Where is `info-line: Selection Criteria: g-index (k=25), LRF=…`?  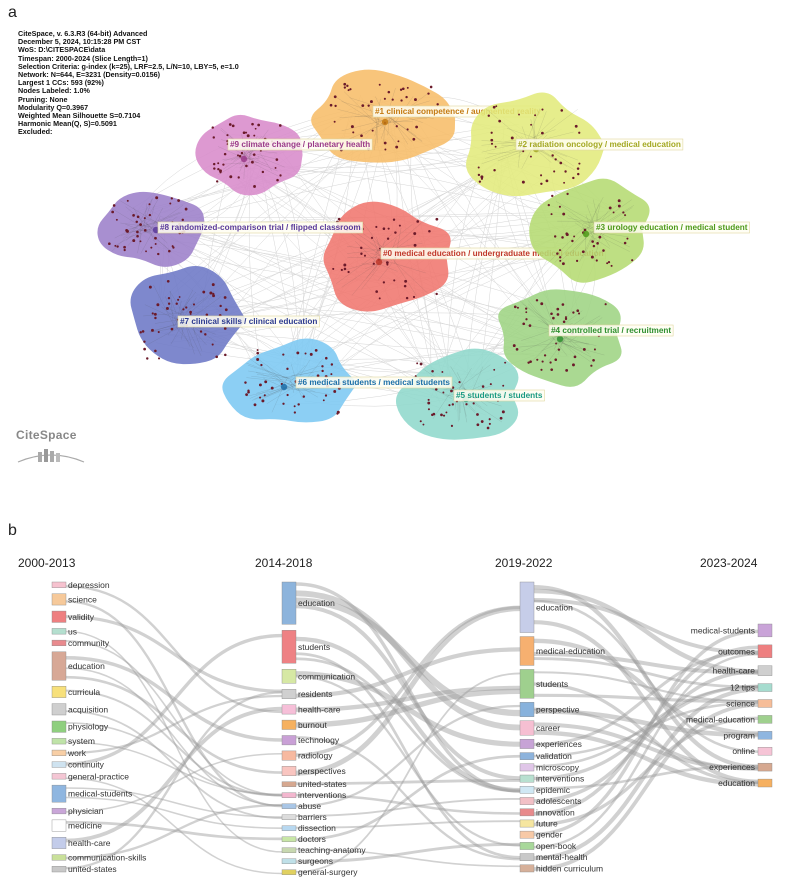
info-line: Selection Criteria: g-index (k=25), LRF=… is located at coordinates (128, 66).